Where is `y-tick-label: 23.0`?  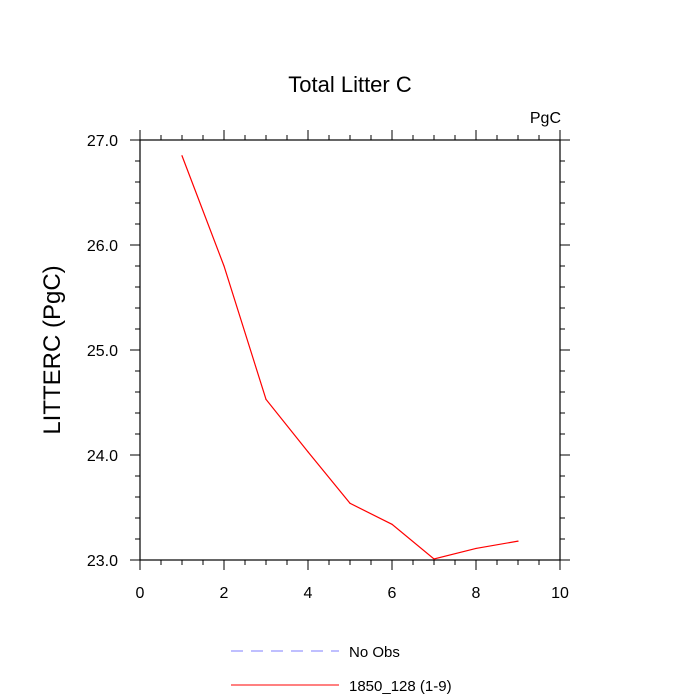
y-tick-label: 23.0 is located at coordinates (102, 561).